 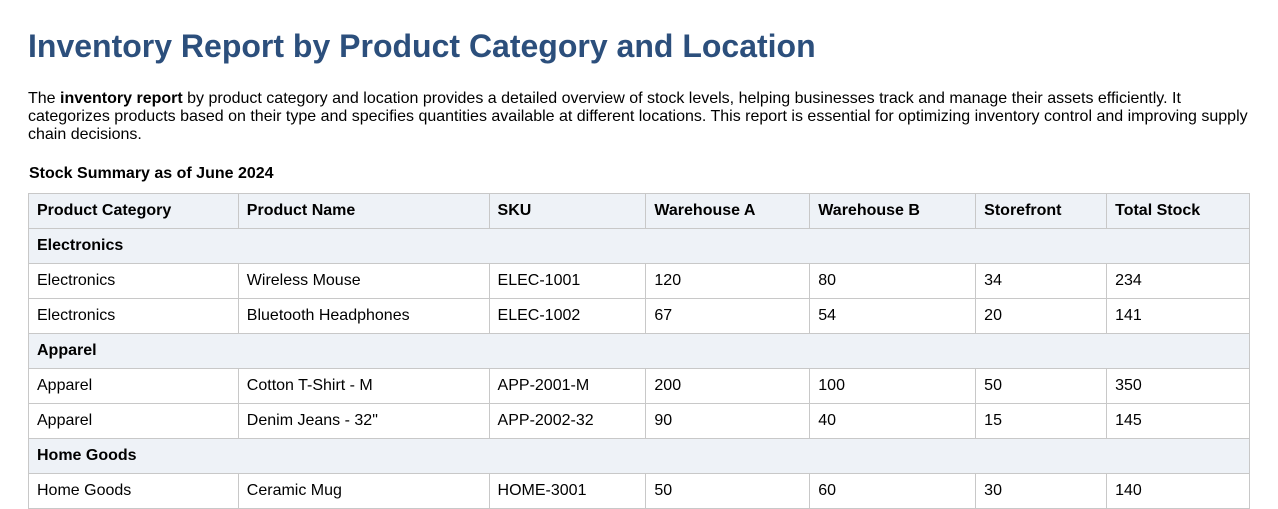 What do you see at coordinates (728, 281) in the screenshot?
I see `cell-warehouse-a: 120` at bounding box center [728, 281].